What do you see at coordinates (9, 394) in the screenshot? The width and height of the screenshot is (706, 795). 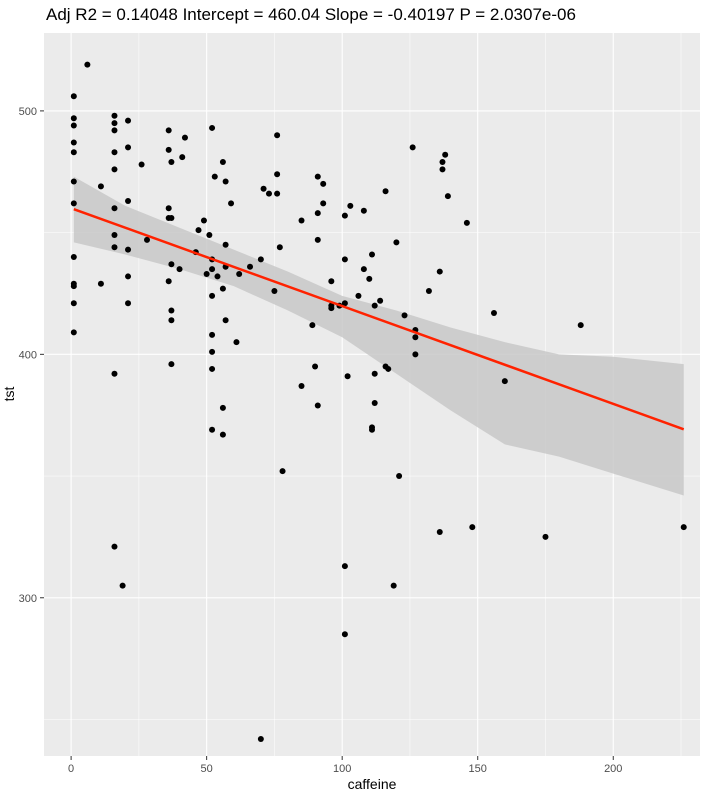 I see `y-axis-label: tst` at bounding box center [9, 394].